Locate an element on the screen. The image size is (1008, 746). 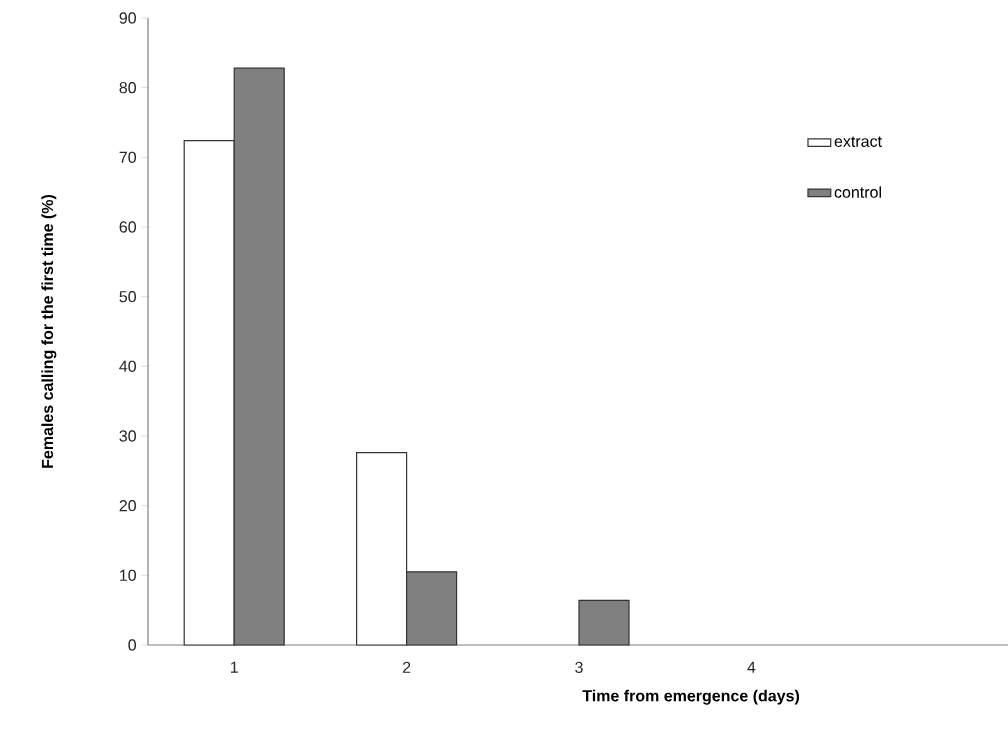
legend-label: extract is located at coordinates (858, 141).